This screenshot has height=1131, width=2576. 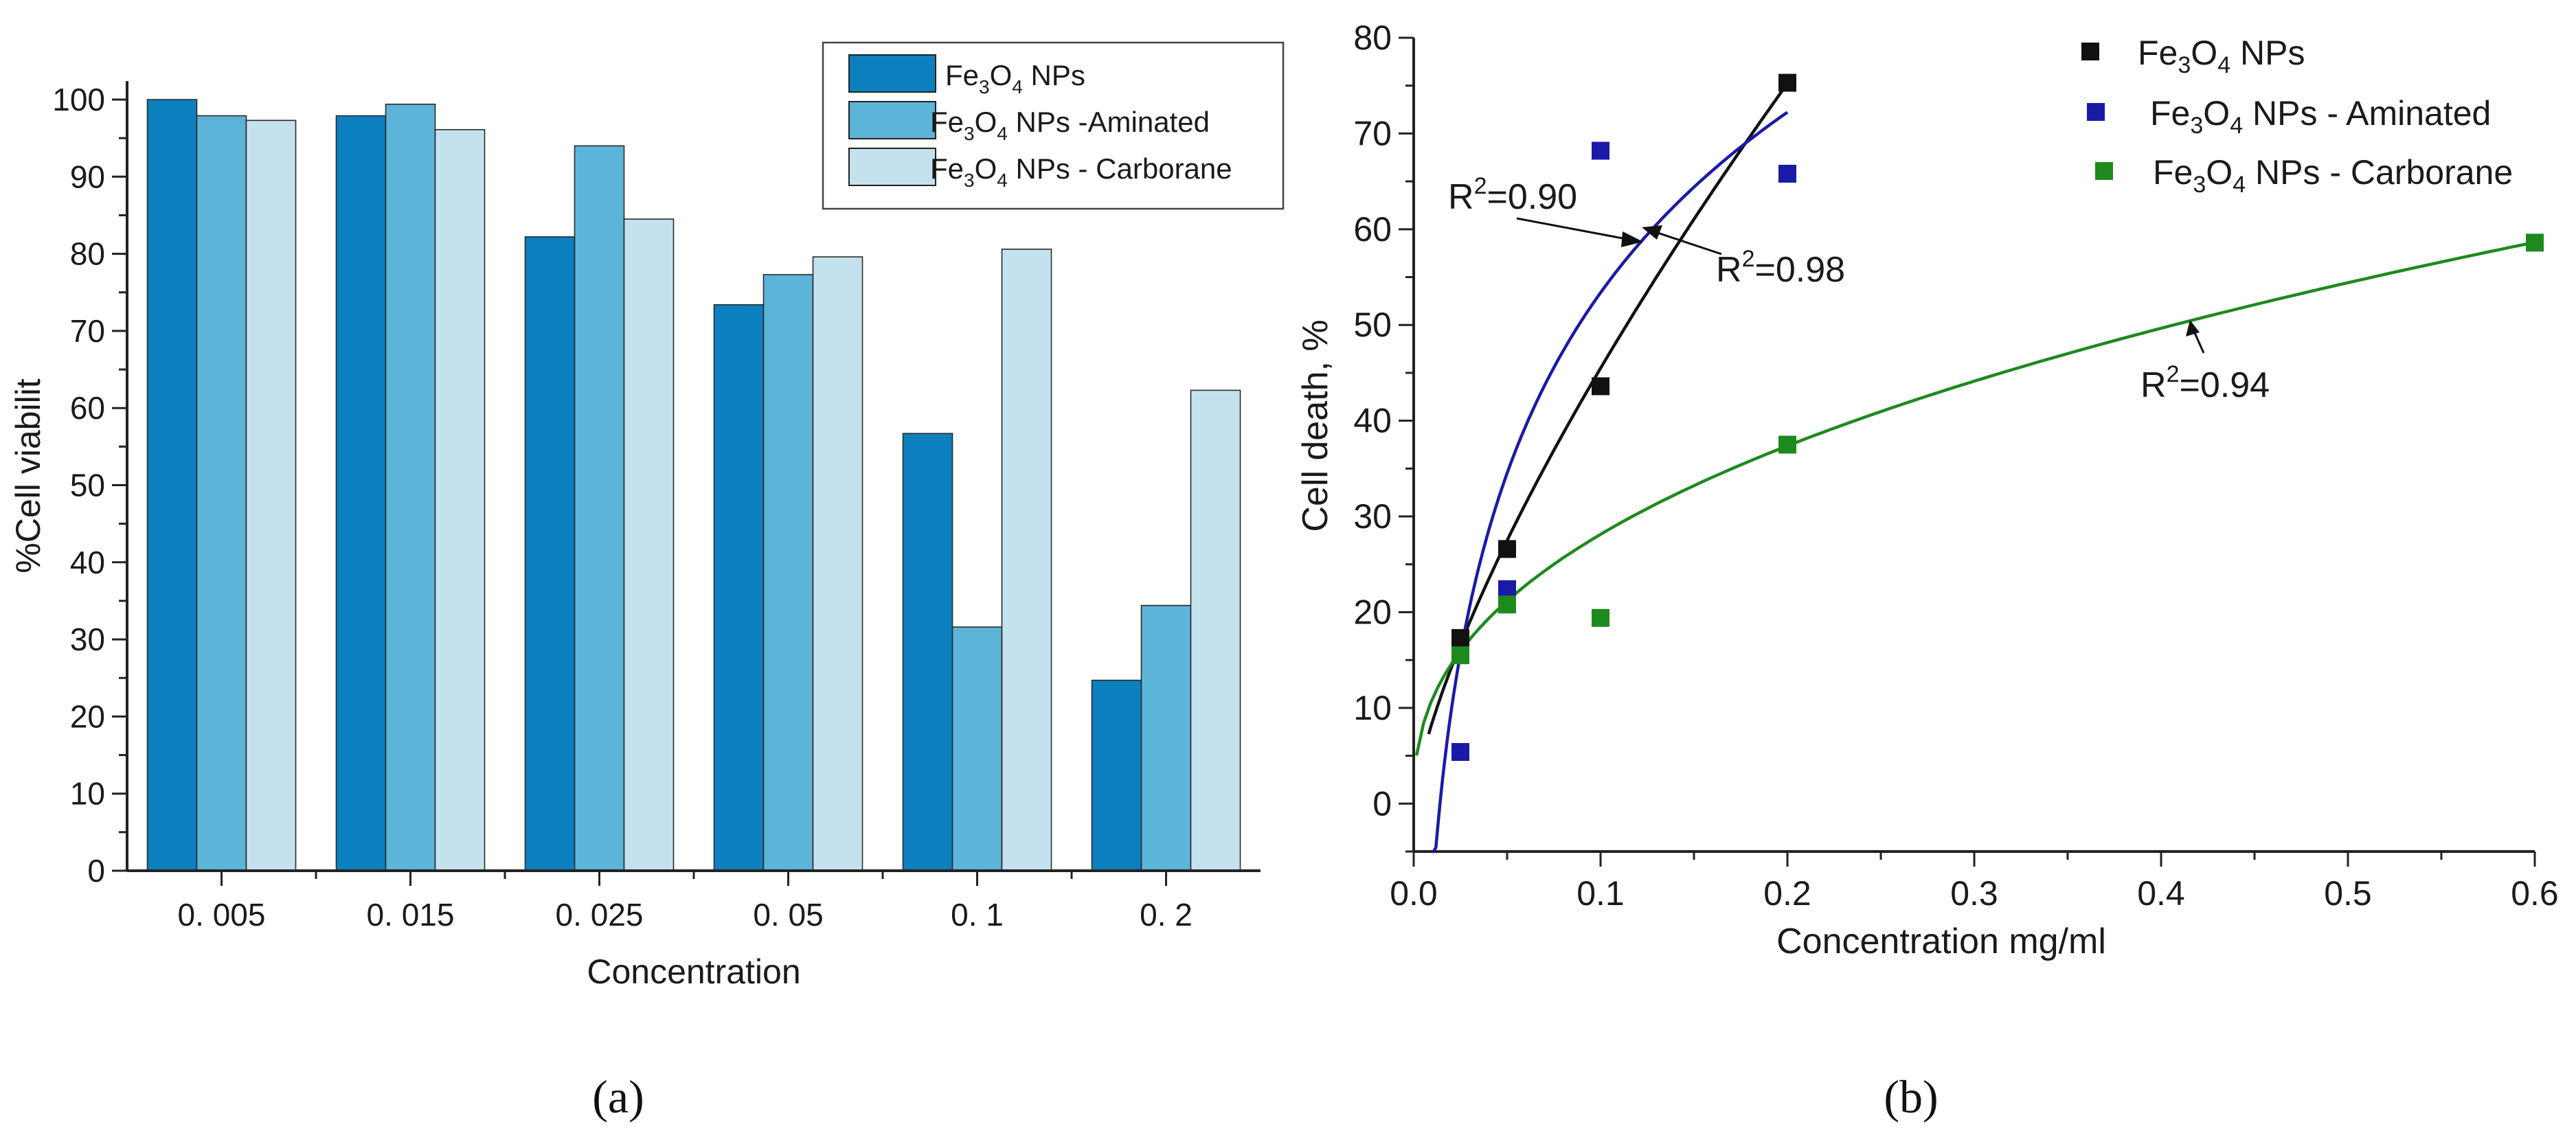 I want to click on y-ticks: 0 10 20 30 40 50 60 70 80, so click(x=1383, y=436).